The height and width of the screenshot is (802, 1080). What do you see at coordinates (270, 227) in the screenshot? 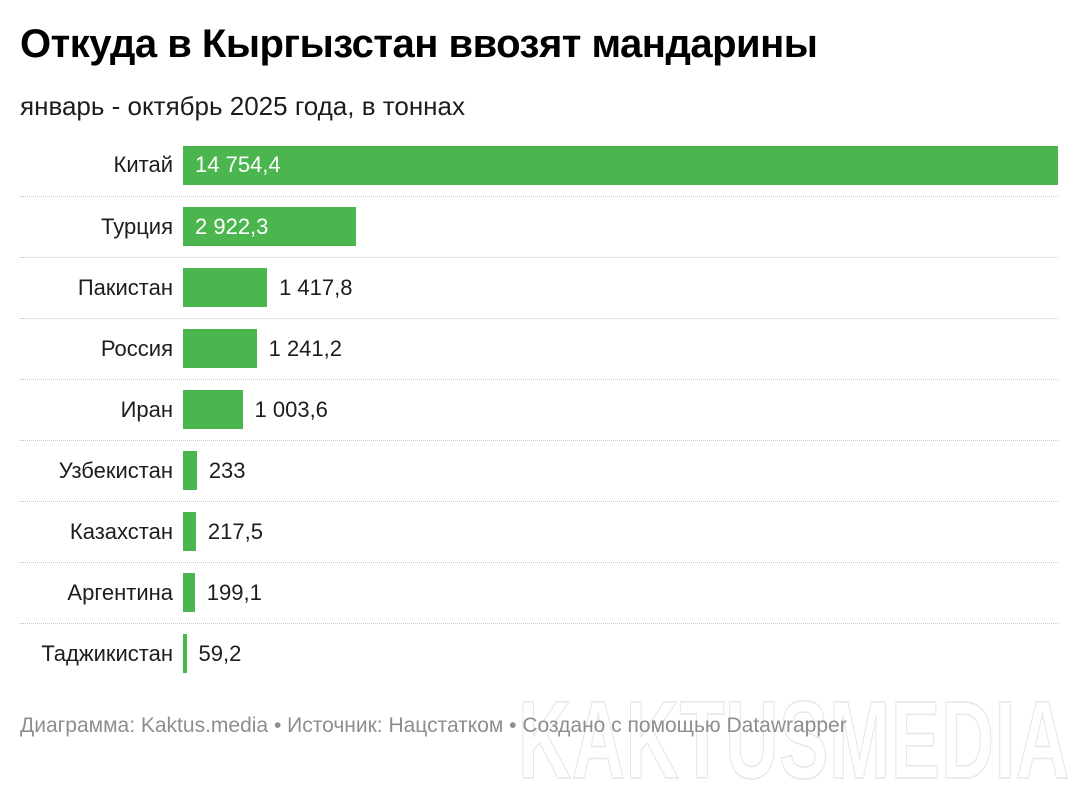
I see `bar: 2 922,3` at bounding box center [270, 227].